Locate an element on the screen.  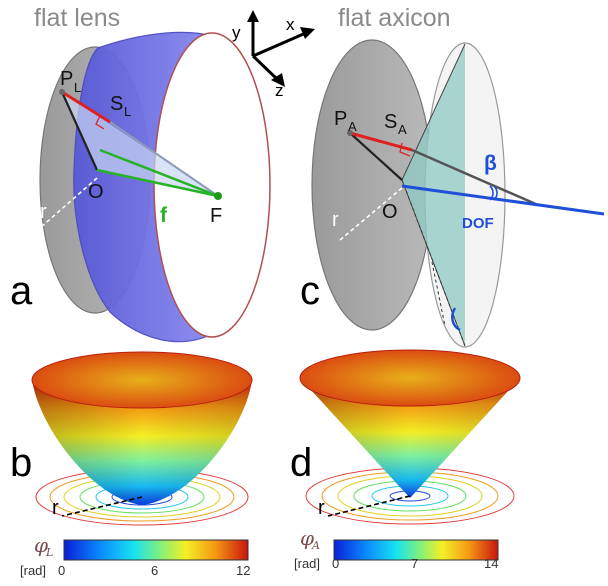
colorbar-lens-tick: 12 is located at coordinates (243, 570).